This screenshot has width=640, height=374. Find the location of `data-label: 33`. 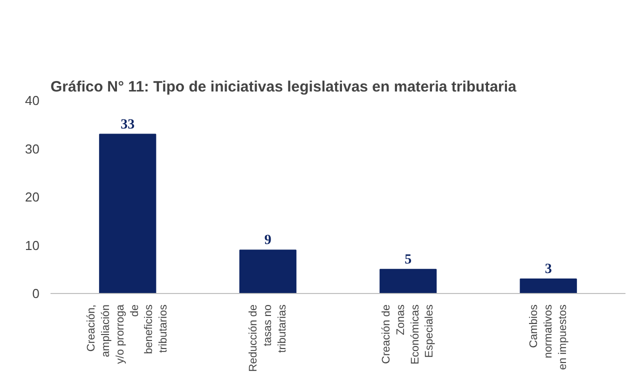

data-label: 33 is located at coordinates (127, 124).